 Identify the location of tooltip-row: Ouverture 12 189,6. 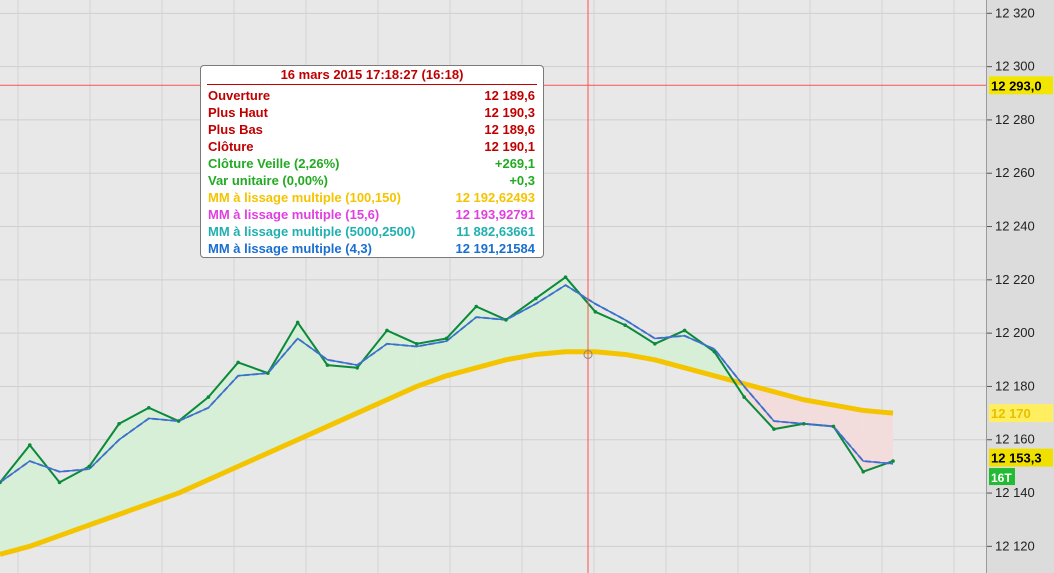
(372, 95).